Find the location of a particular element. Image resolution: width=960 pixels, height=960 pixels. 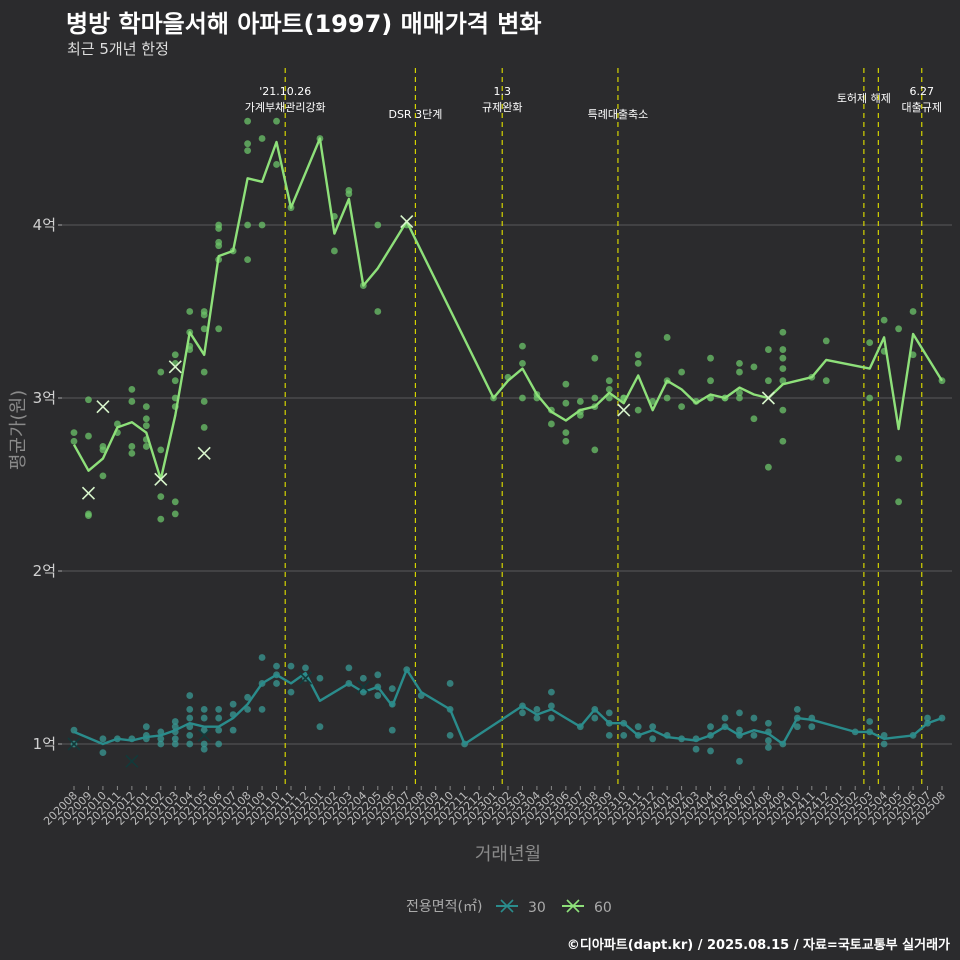

chart-title: 병방 학마을서해 아파트(1997) 매매가격 변화 is located at coordinates (304, 24).